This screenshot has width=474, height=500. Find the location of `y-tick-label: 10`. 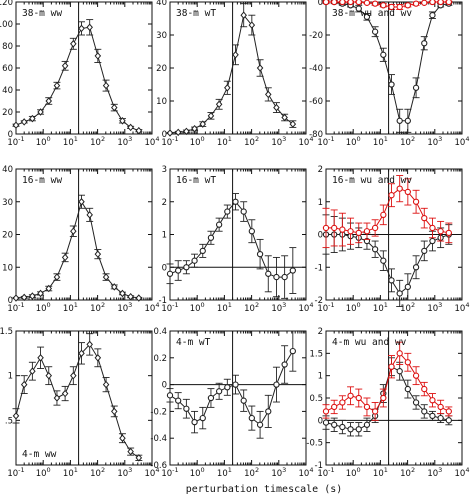

y-tick-label: 10 is located at coordinates (161, 102).